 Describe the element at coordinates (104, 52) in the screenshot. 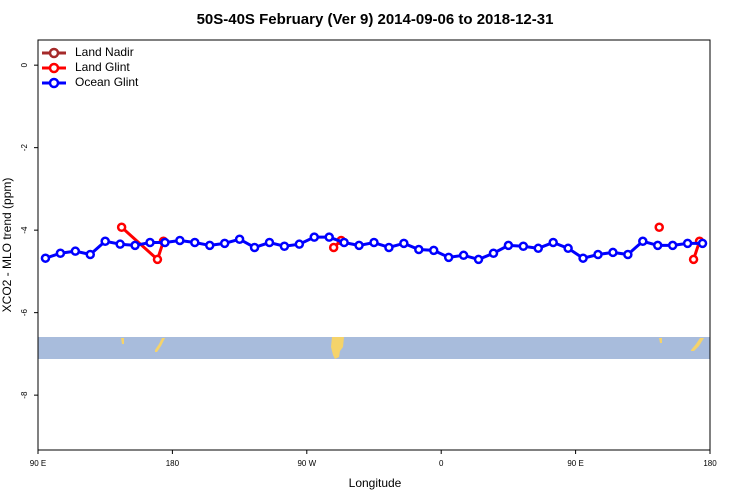

I see `legend-label: Land Nadir` at that location.